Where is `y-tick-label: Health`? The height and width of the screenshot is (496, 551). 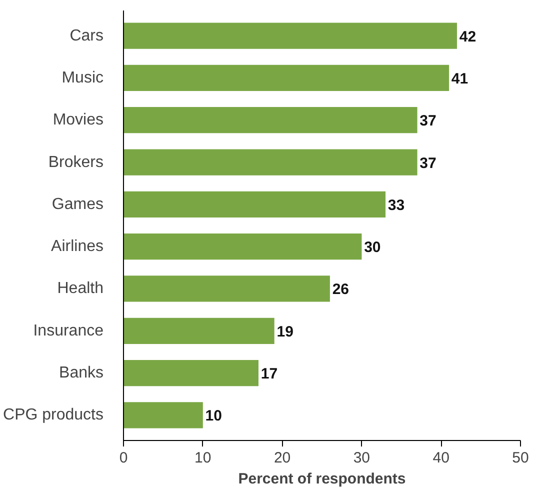 y-tick-label: Health is located at coordinates (80, 289).